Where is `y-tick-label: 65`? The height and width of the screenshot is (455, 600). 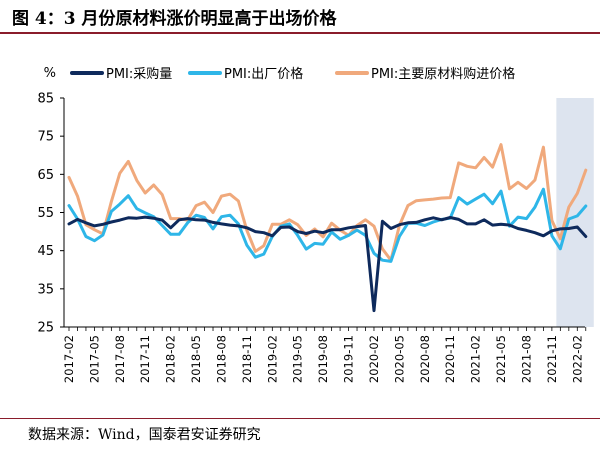 y-tick-label: 65 is located at coordinates (45, 175).